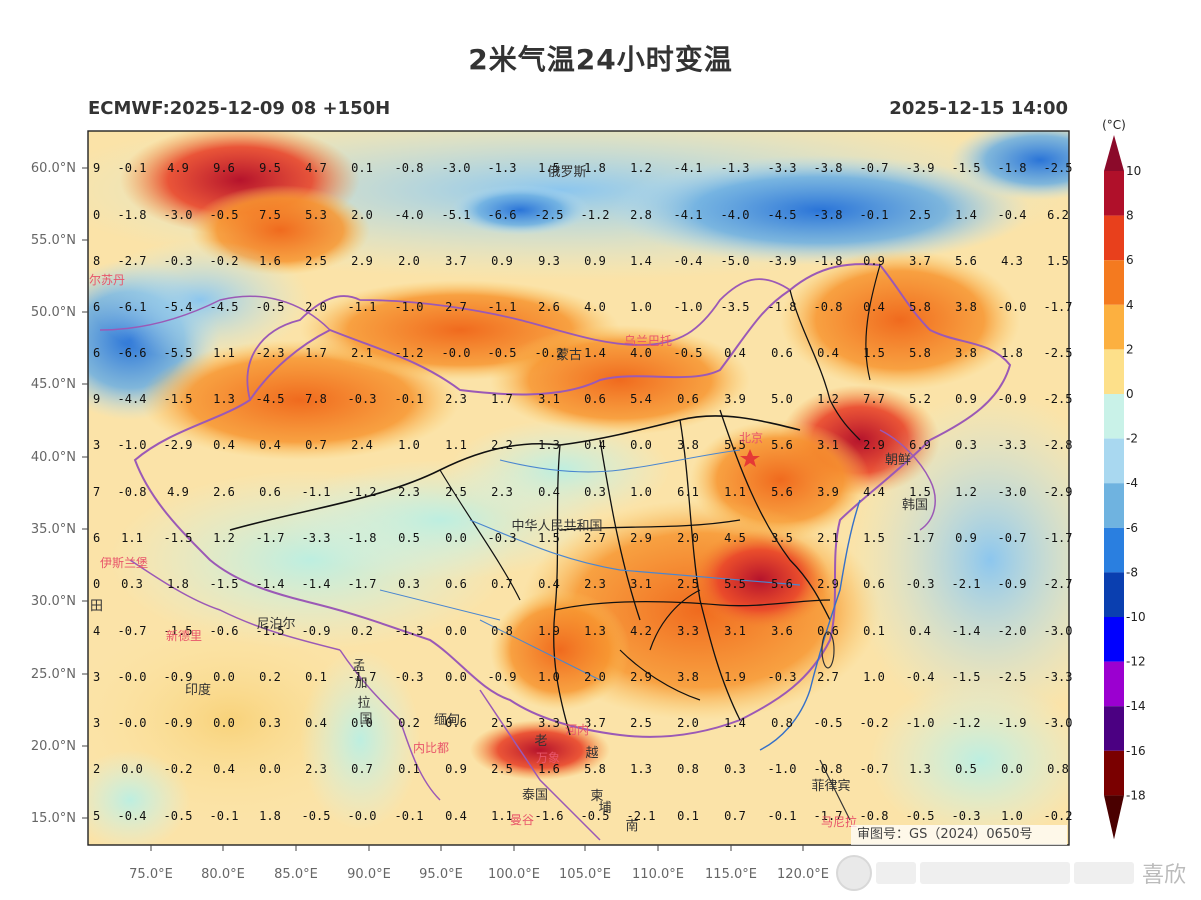 The width and height of the screenshot is (1201, 900). Describe the element at coordinates (178, 307) in the screenshot. I see `grid-value: -5.4` at that location.